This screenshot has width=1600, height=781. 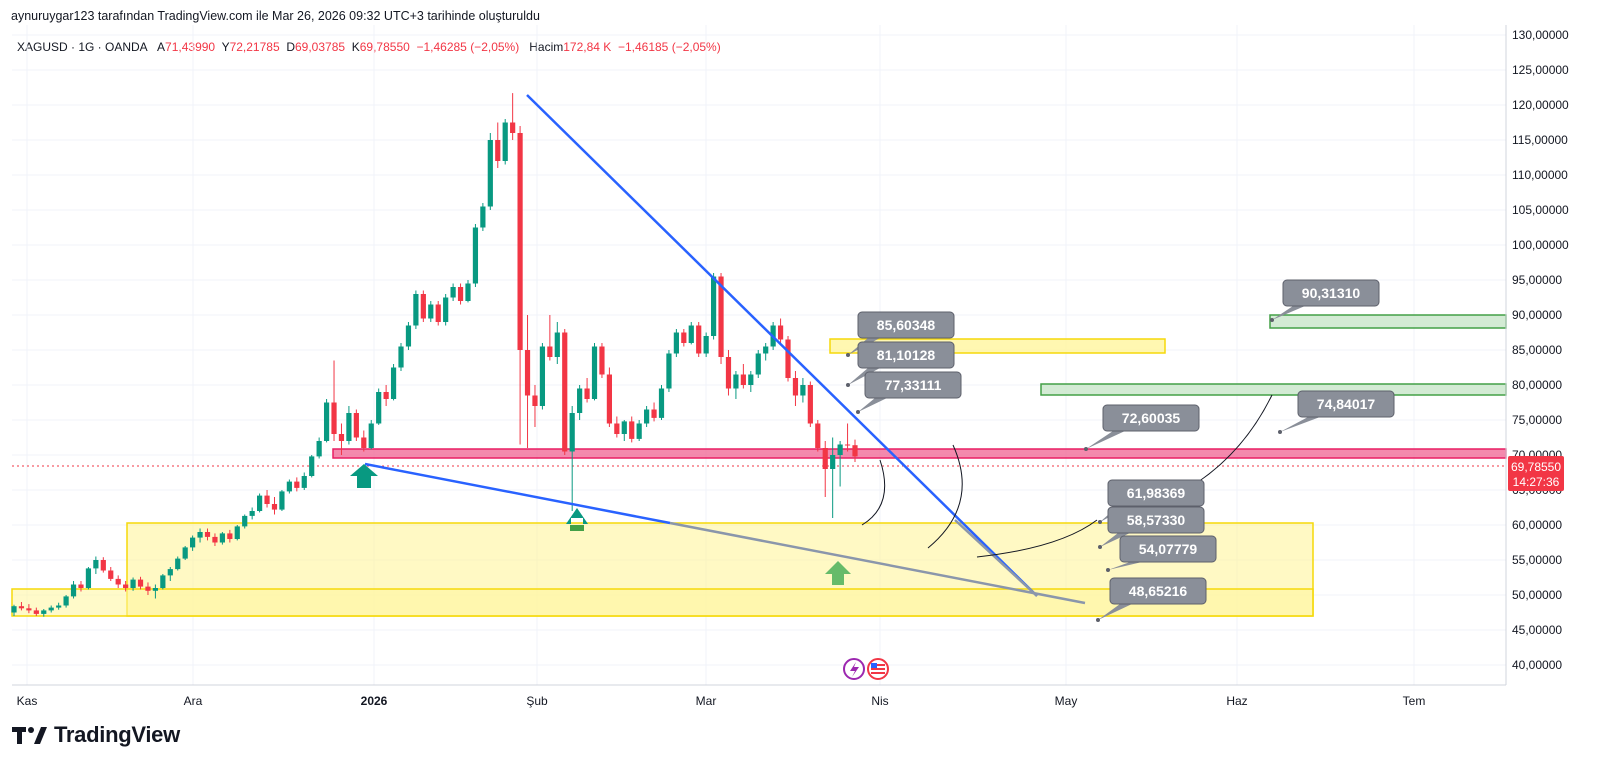 I want to click on price-callout: 54,07779, so click(x=1161, y=553).